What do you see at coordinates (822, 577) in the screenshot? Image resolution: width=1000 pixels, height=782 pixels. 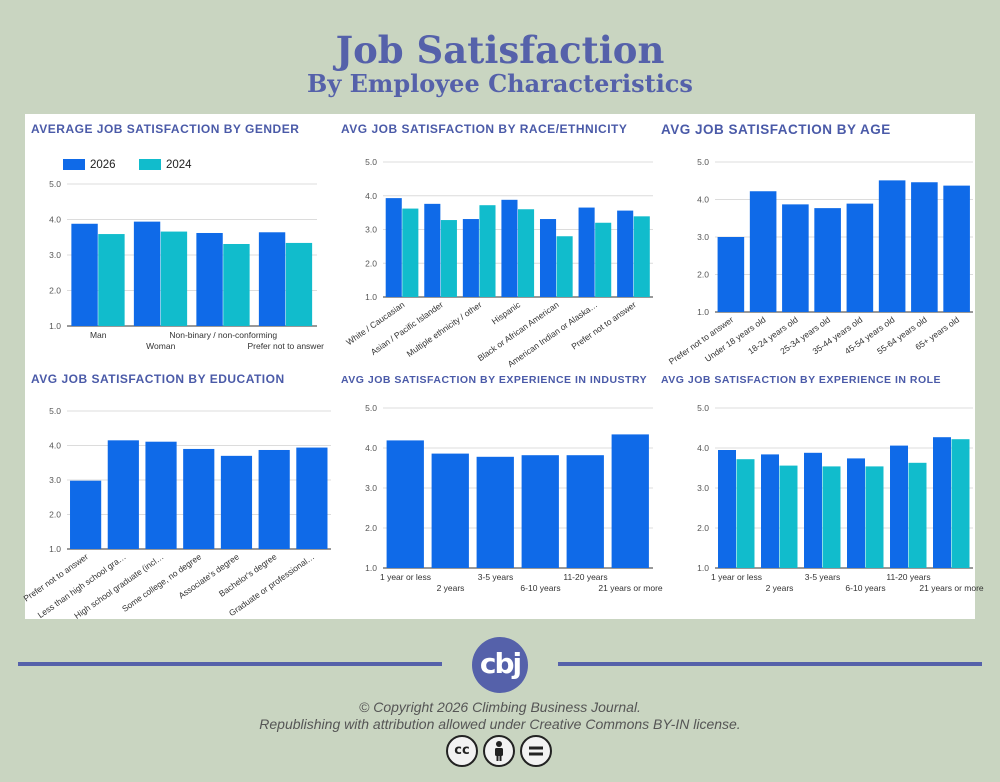 I see `x-tick-label: 3-5 years` at bounding box center [822, 577].